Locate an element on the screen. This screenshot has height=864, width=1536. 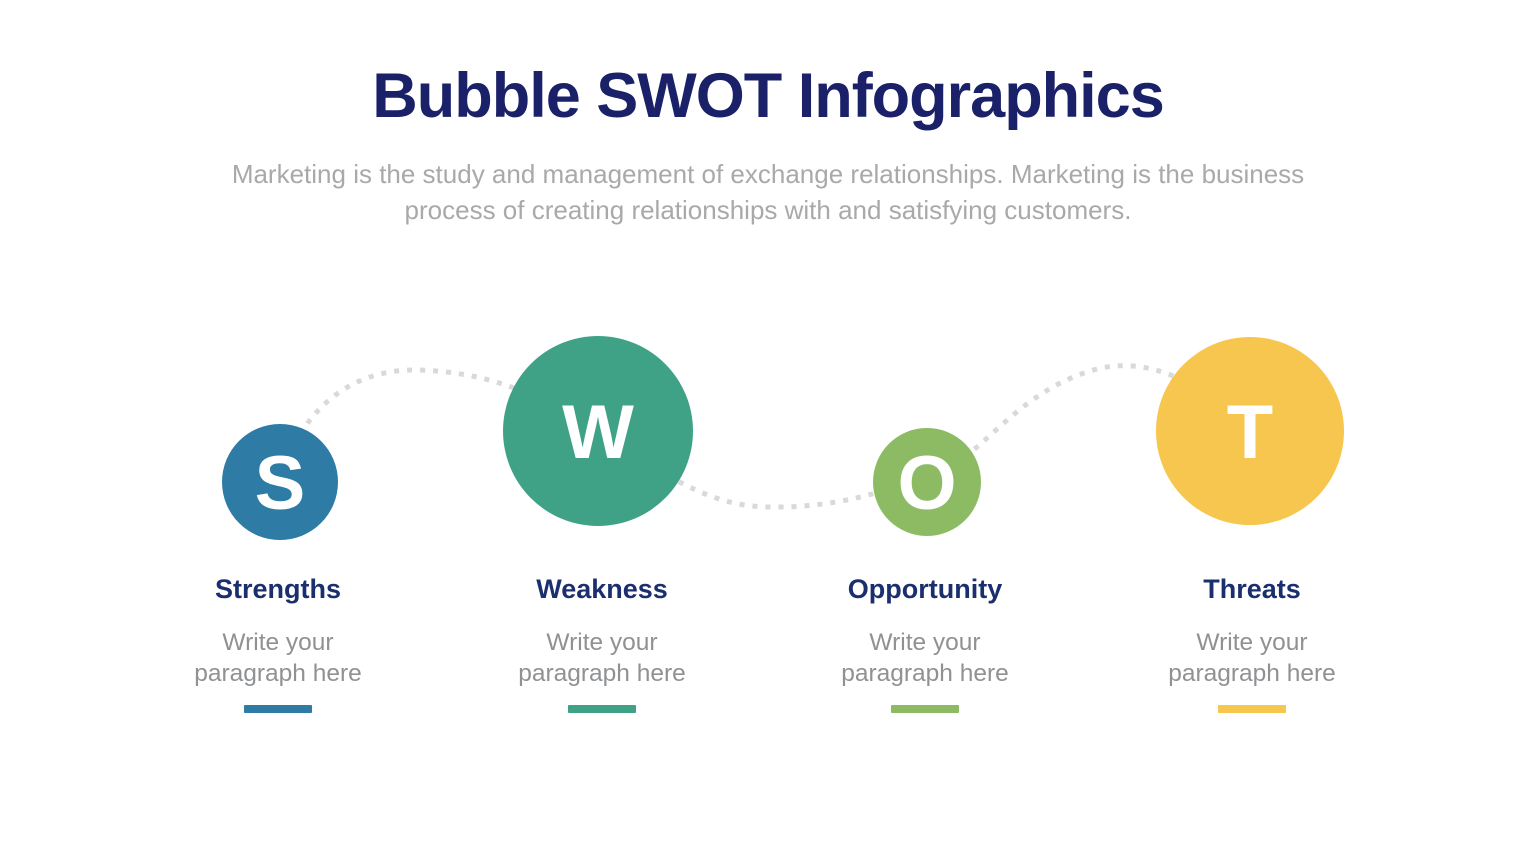
opportunity-label: Opportunity is located at coordinates (925, 589).